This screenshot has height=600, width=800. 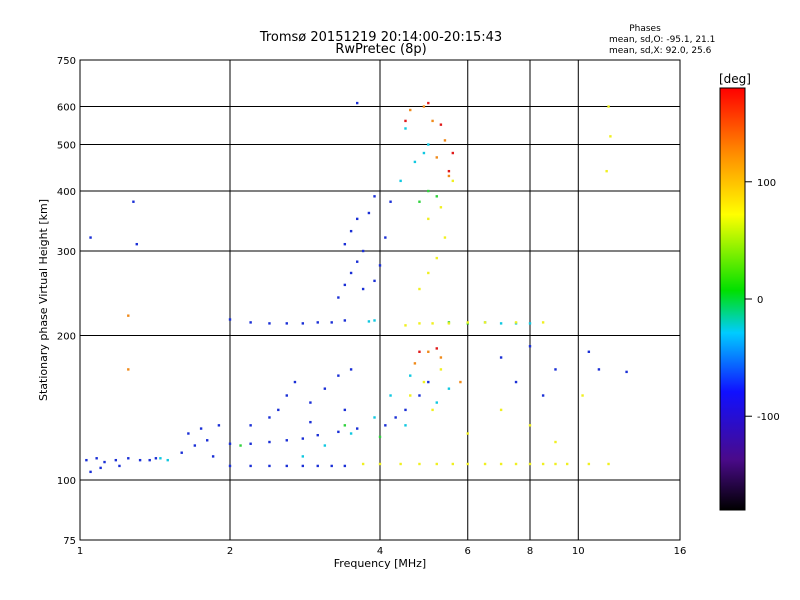 I want to click on legend-line-o: mean, sd,O: -95.1, 21.1, so click(x=662, y=40).